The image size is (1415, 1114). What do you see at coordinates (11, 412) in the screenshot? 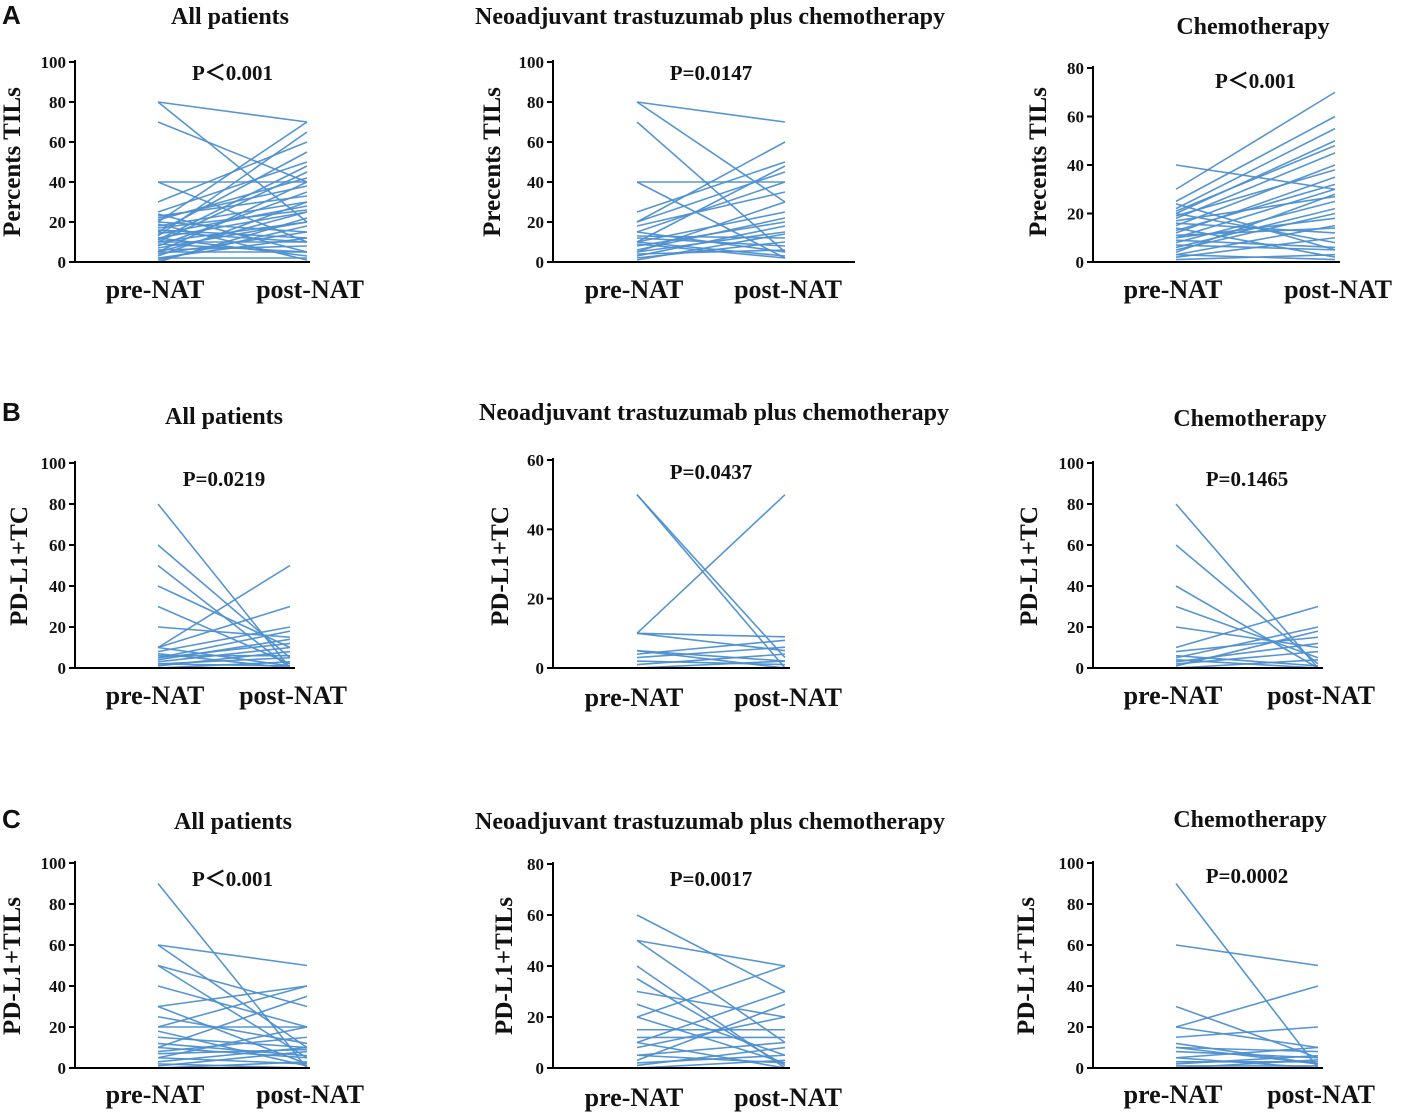
I see `row-label-b: B` at bounding box center [11, 412].